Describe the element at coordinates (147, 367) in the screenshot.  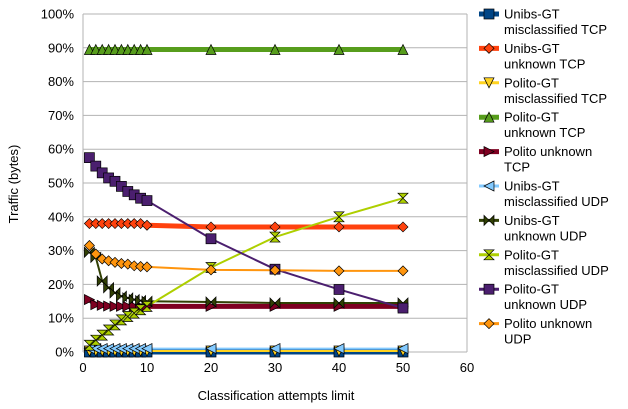
I see `x-tick-label: 10` at that location.